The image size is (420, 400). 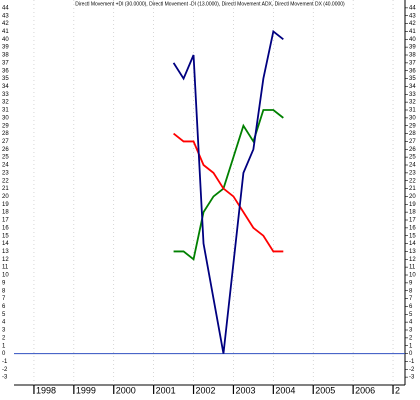 I want to click on y-tick-label: 33, so click(x=412, y=95).